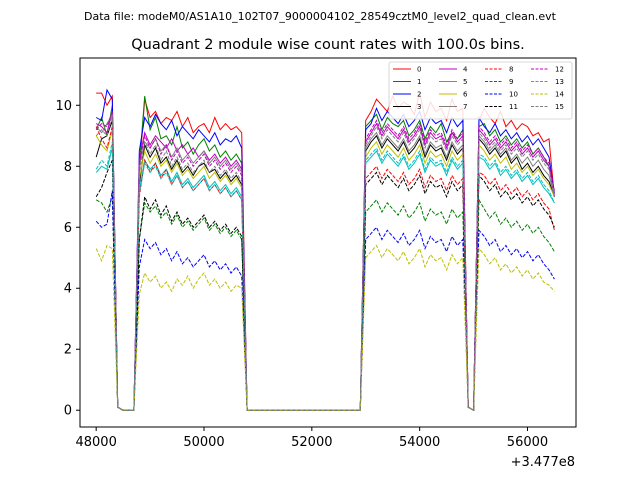 Image resolution: width=640 pixels, height=480 pixels. Describe the element at coordinates (559, 107) in the screenshot. I see `legend-label-15: 15` at that location.